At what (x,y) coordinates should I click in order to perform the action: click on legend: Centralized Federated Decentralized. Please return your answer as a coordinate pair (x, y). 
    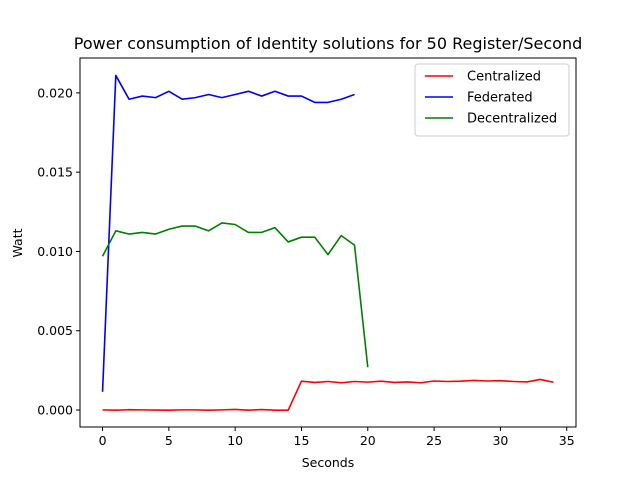
    Looking at the image, I should click on (492, 100).